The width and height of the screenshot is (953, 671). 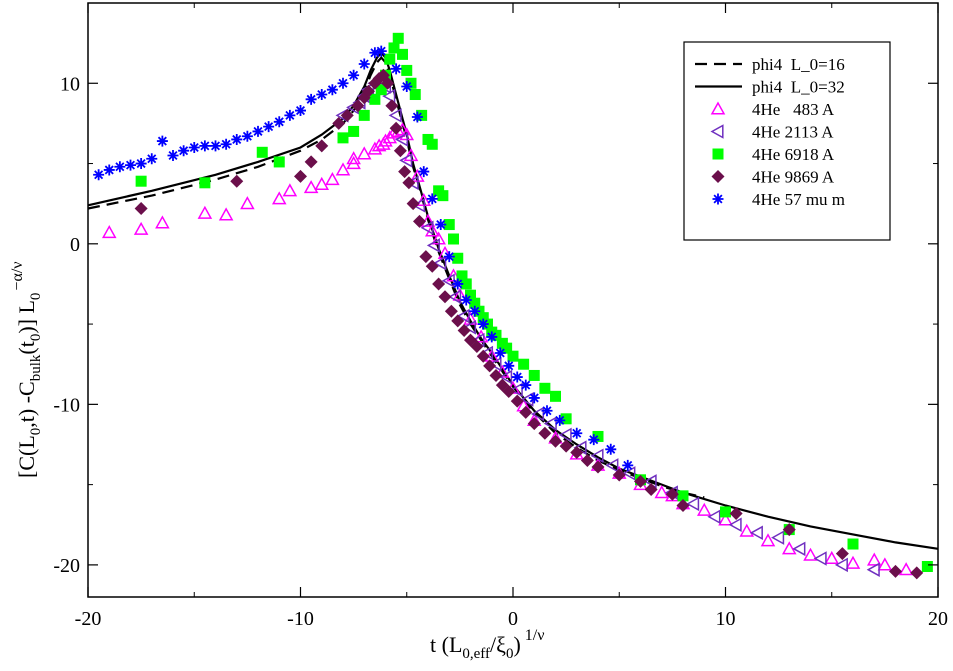 What do you see at coordinates (66, 566) in the screenshot?
I see `y-tick-label: -20` at bounding box center [66, 566].